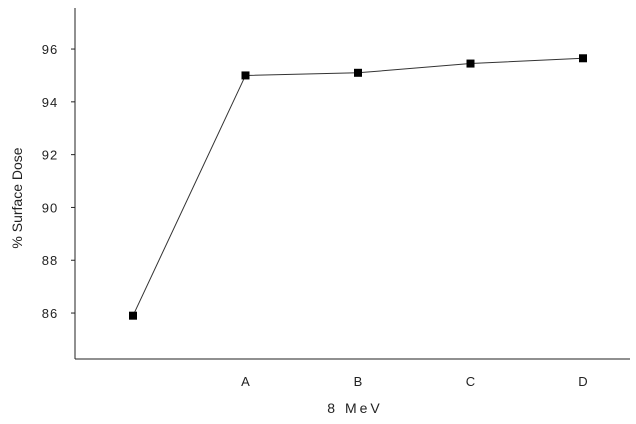 Image resolution: width=636 pixels, height=424 pixels. What do you see at coordinates (50, 260) in the screenshot?
I see `y-tick-label: 88` at bounding box center [50, 260].